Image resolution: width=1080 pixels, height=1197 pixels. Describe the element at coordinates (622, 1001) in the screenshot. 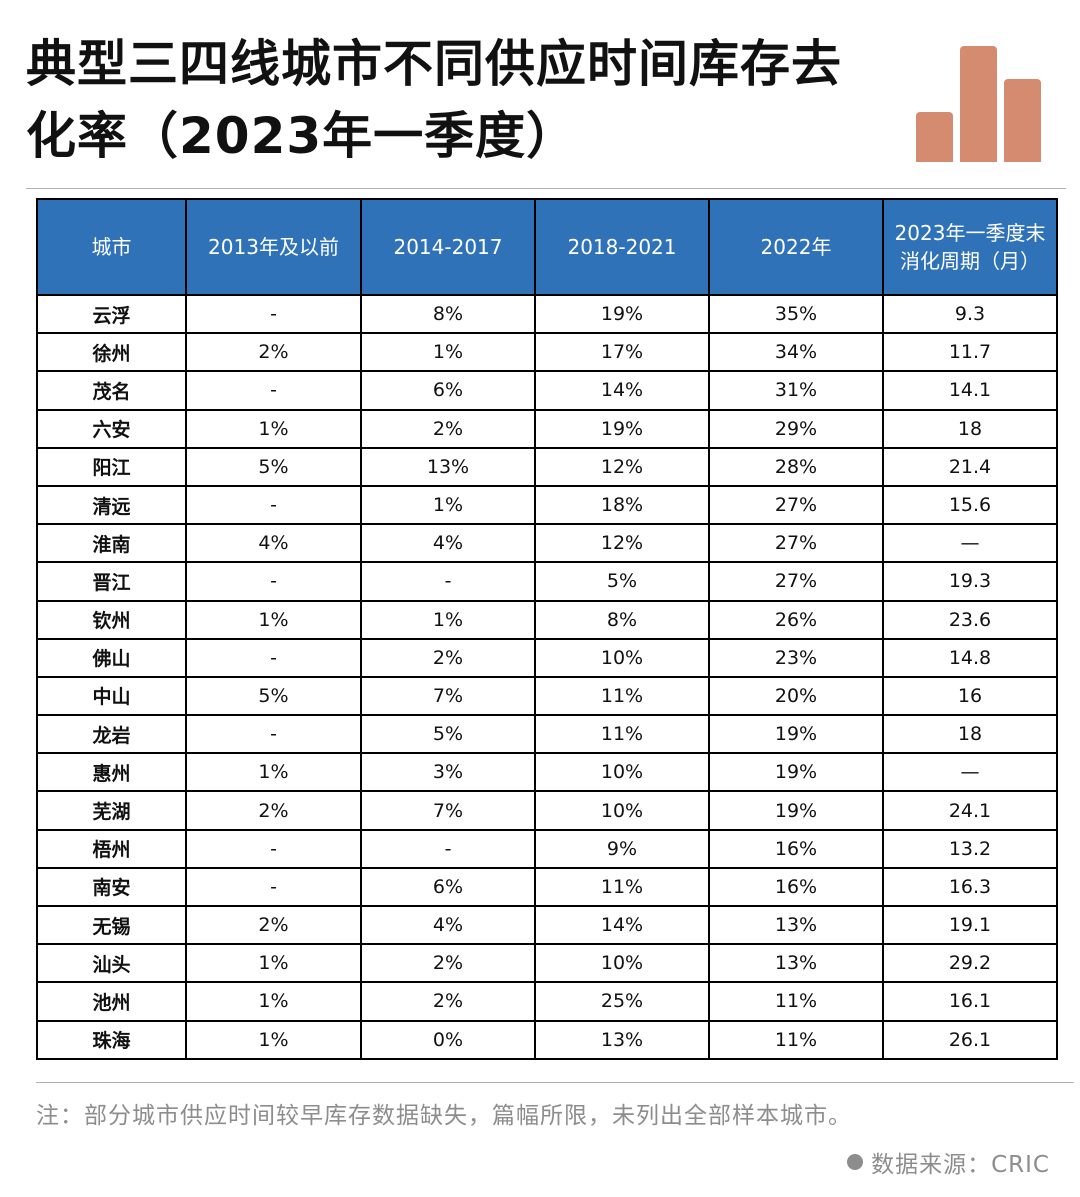

I see `value-cell: 25%` at that location.